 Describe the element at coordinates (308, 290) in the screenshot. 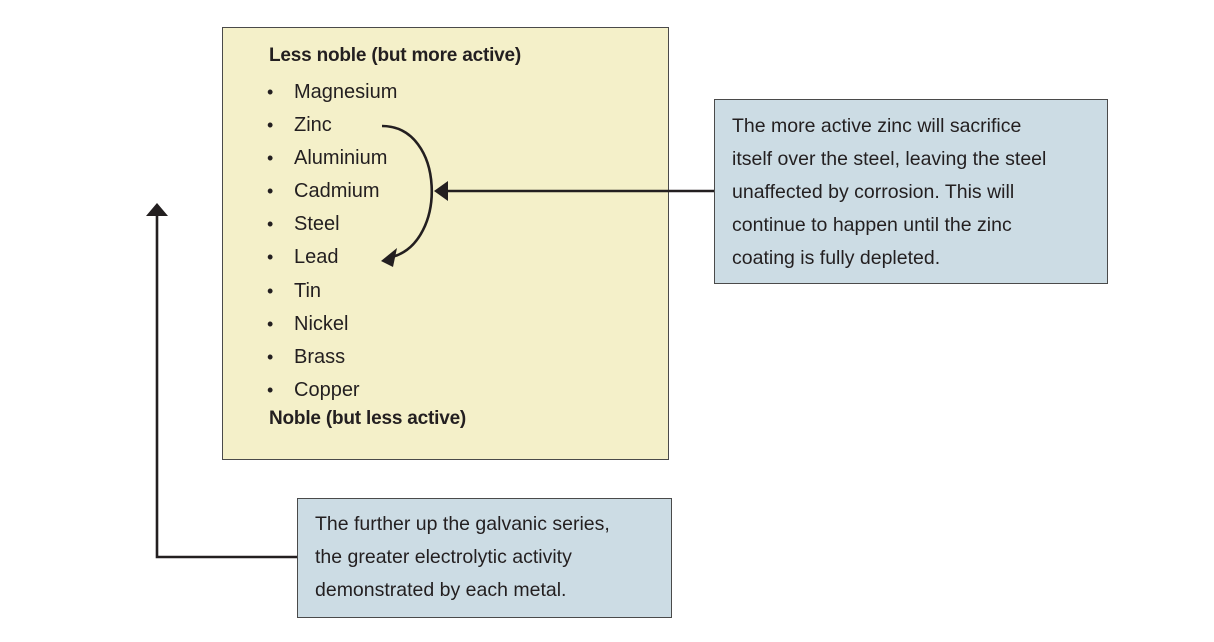

I see `metal-label: Tin` at that location.